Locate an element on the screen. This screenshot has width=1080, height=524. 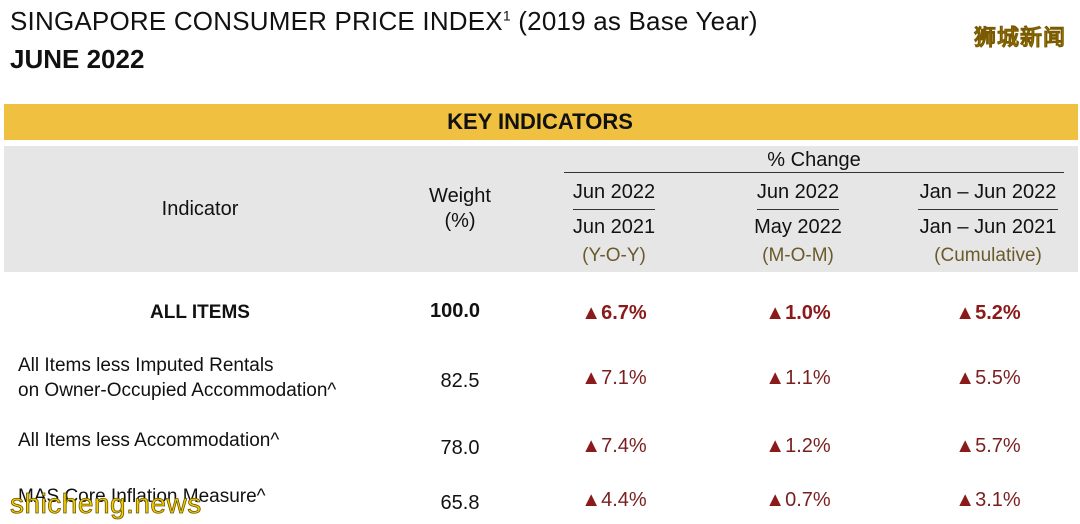
col-yoy-divider is located at coordinates (614, 209).